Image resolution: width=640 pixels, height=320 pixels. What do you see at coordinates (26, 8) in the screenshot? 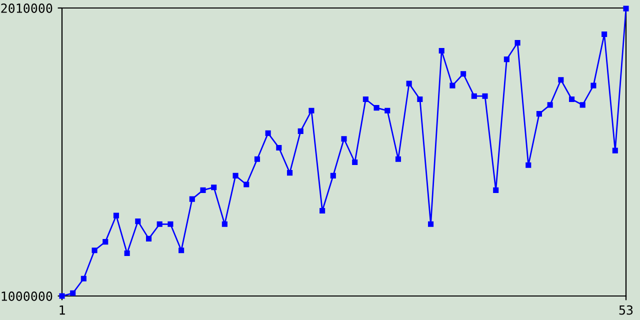
I see `y-tick-label: 2010000` at bounding box center [26, 8].